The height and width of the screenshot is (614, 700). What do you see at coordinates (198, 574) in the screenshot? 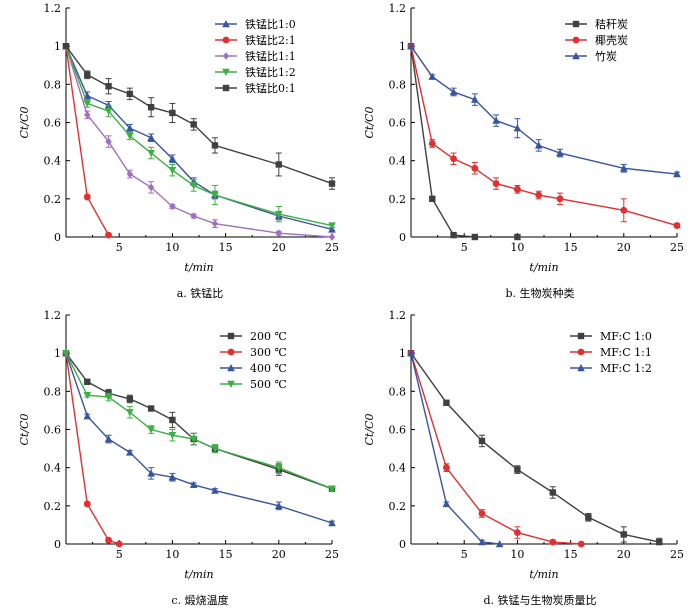
I see `x-axis-title: t/min` at bounding box center [198, 574].